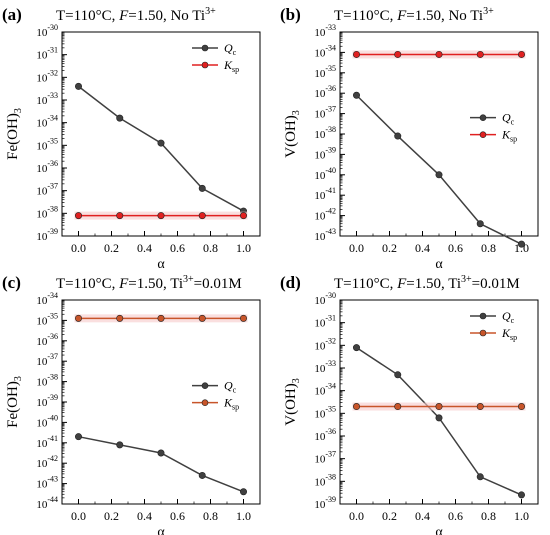  Describe the element at coordinates (79, 86) in the screenshot. I see `point-qc: Qc α=0 → 10^-32.4` at that location.